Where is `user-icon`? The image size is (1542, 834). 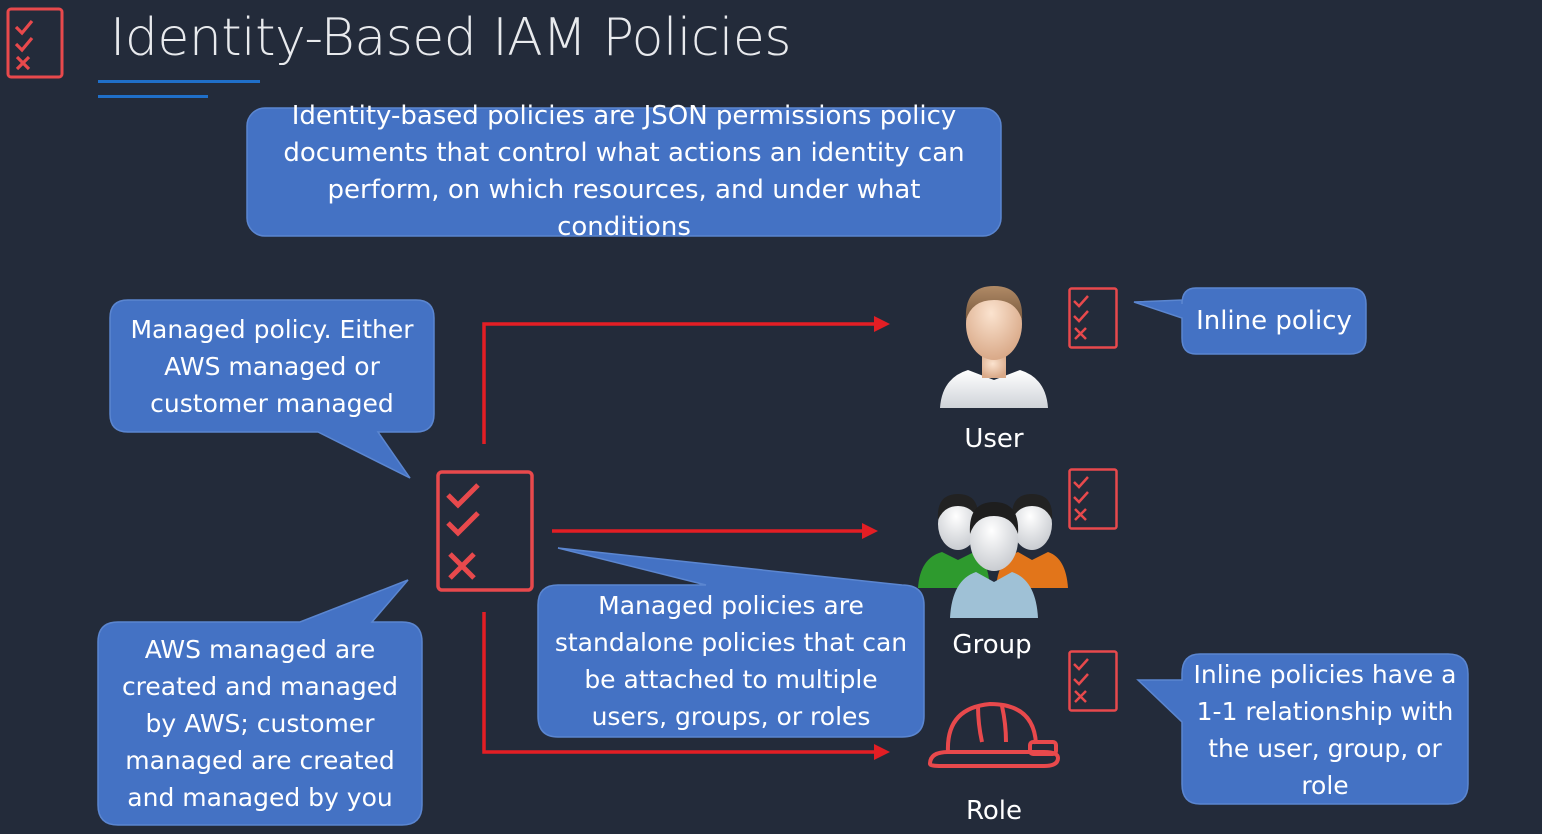 user-icon is located at coordinates (994, 349).